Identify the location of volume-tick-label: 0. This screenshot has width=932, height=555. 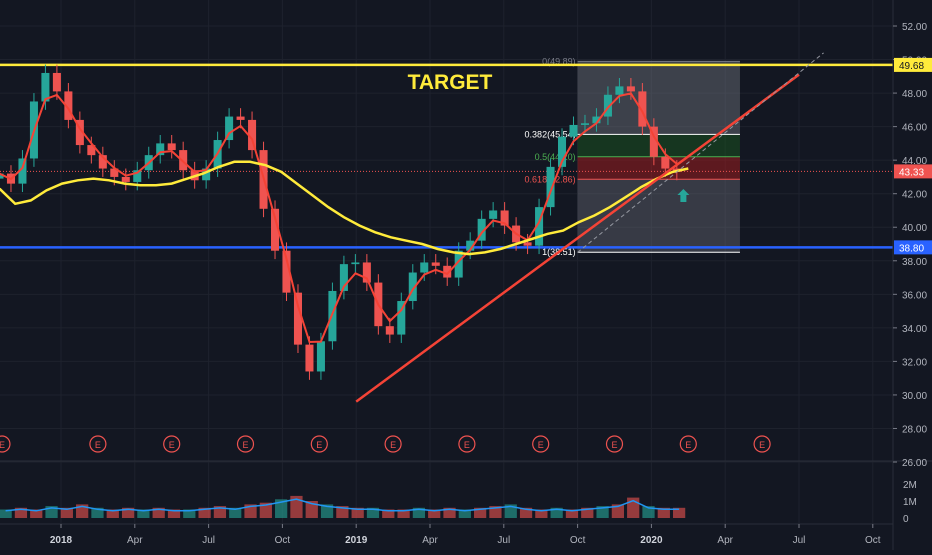
(906, 519).